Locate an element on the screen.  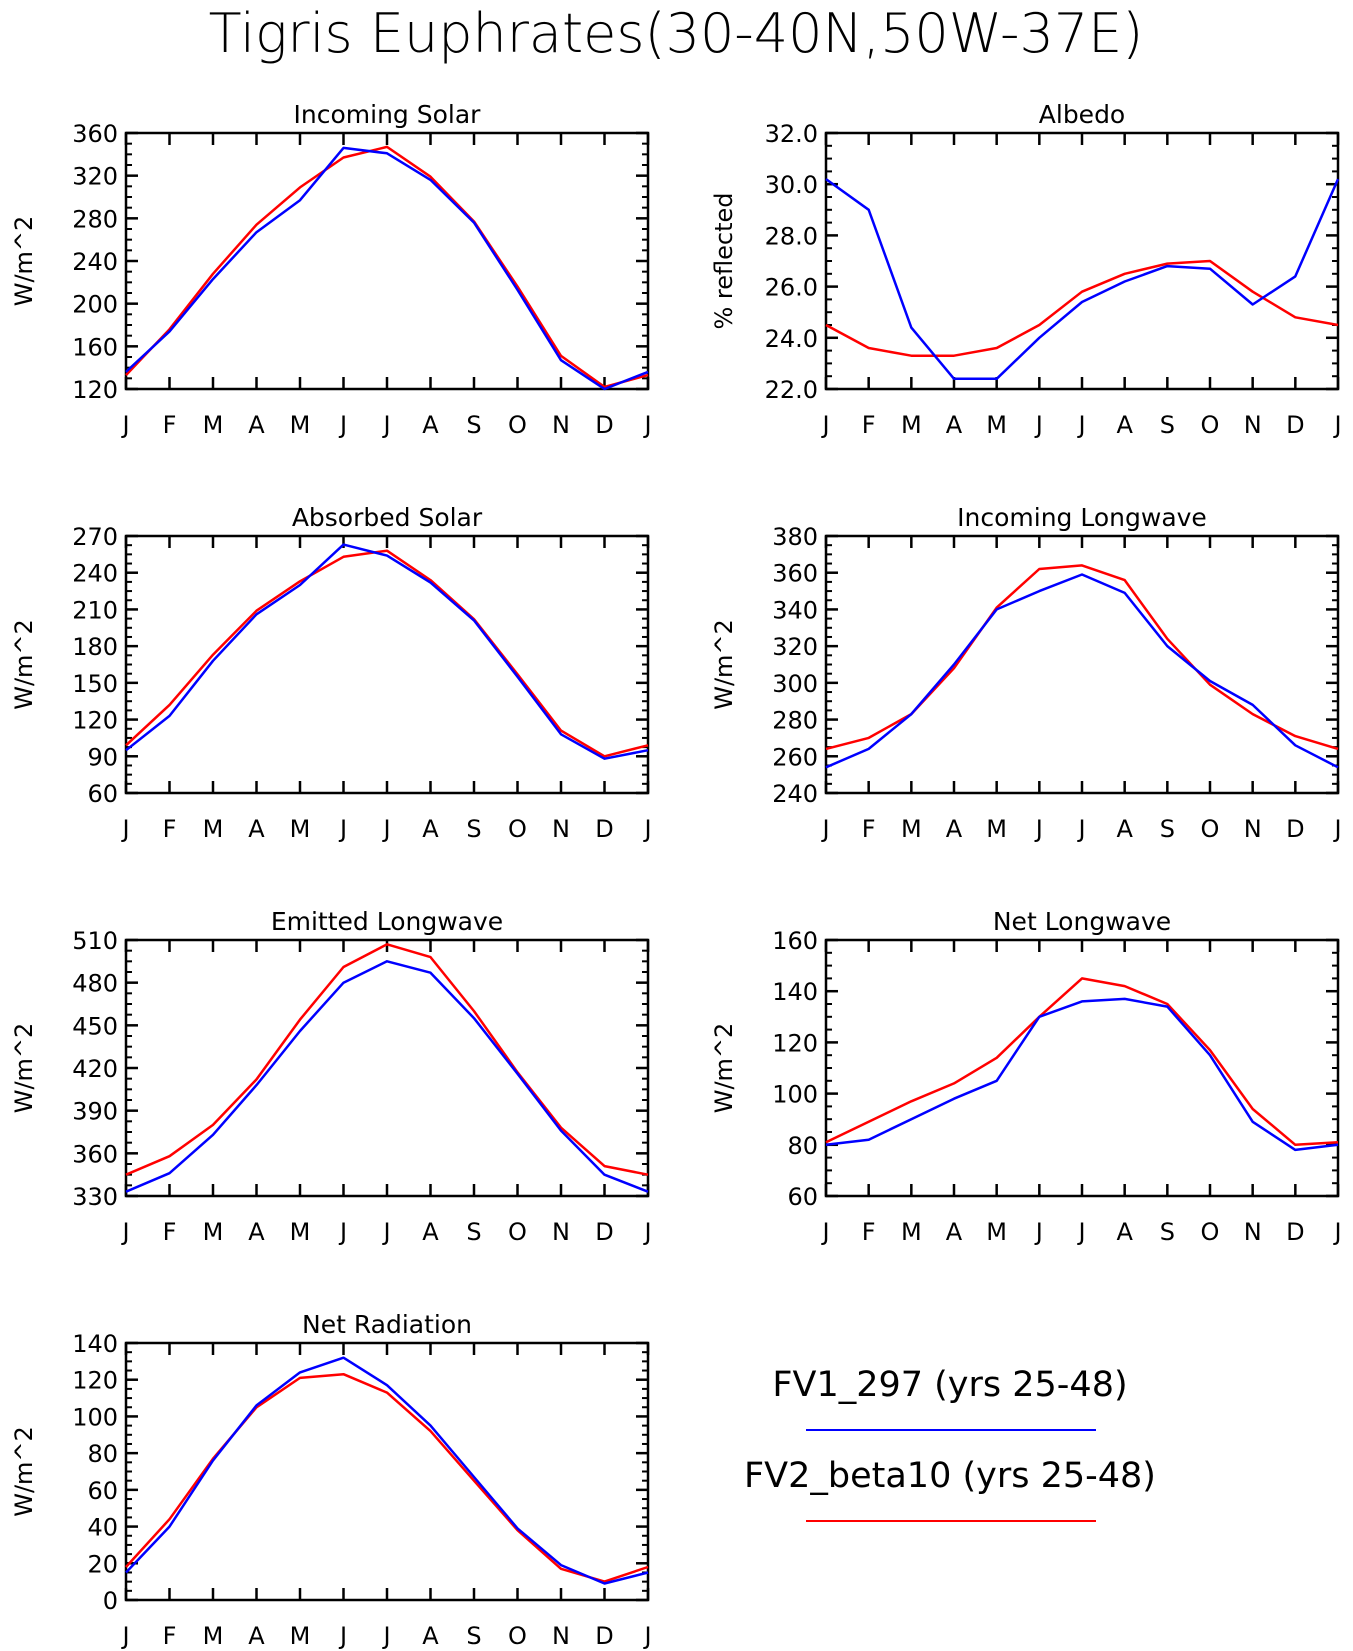
panel-title: Net Longwave is located at coordinates (1082, 921).